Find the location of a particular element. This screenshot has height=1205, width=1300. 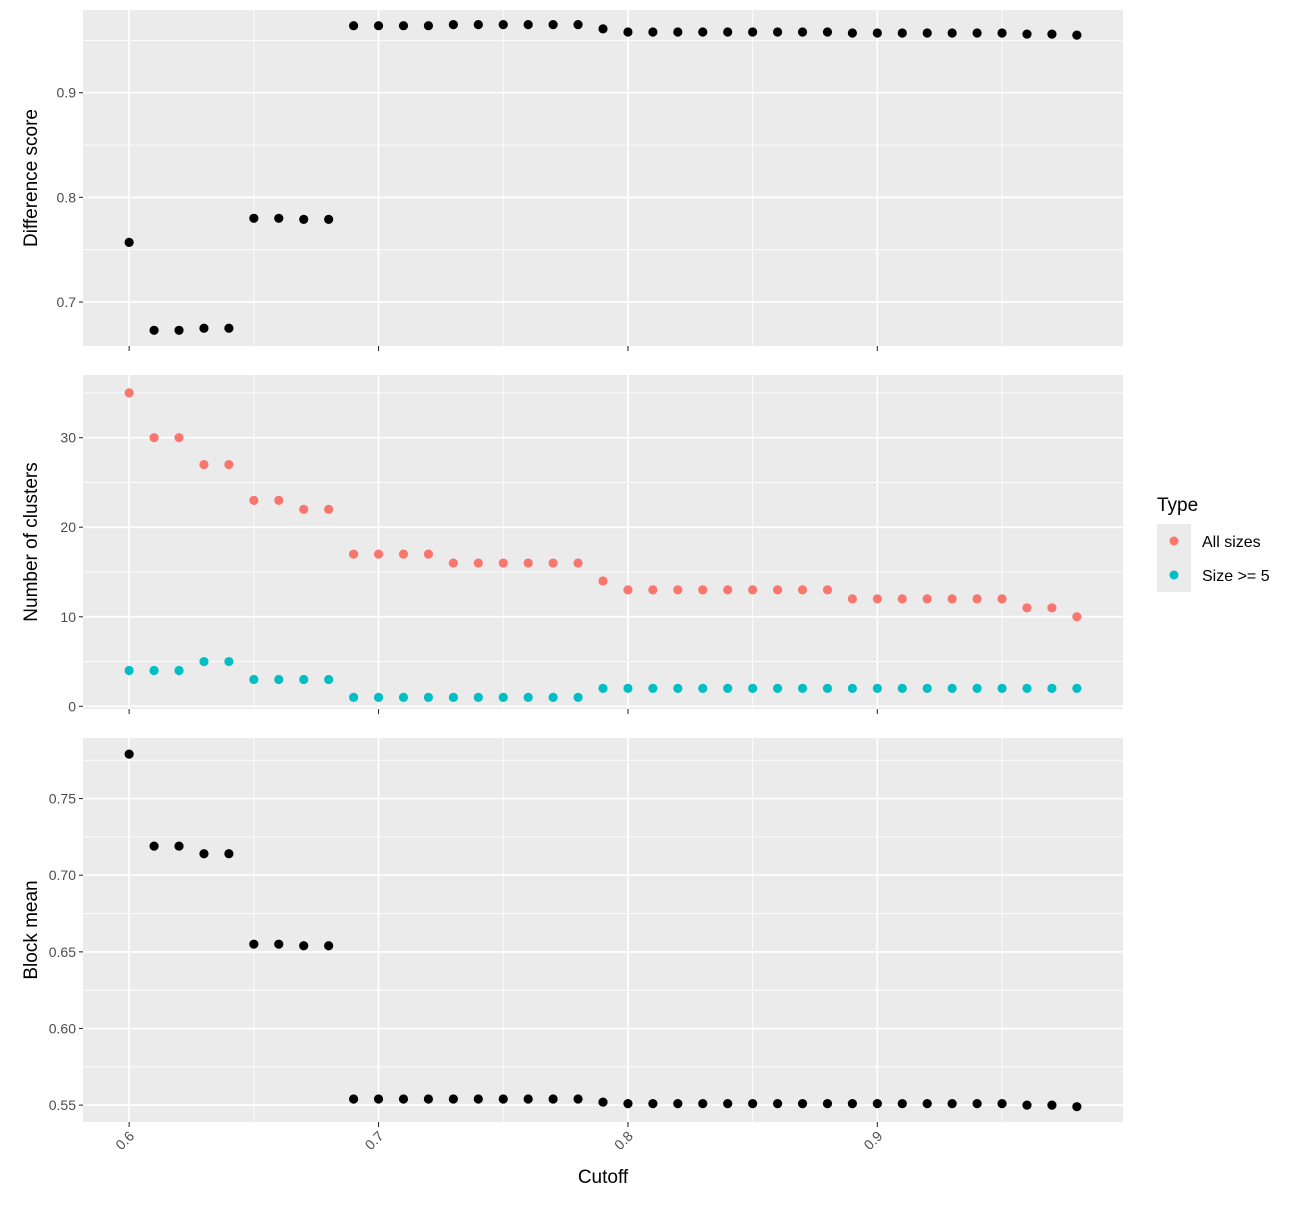

y-axis-title: Difference score is located at coordinates (31, 178).